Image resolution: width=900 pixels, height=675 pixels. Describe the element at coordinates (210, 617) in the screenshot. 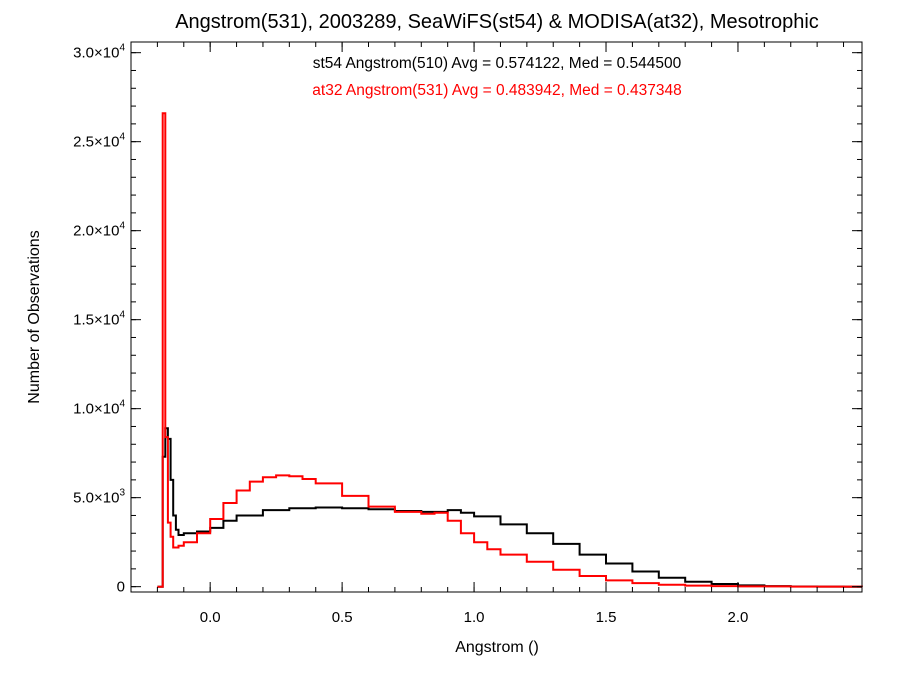

I see `x-tick-label: 0.0` at that location.